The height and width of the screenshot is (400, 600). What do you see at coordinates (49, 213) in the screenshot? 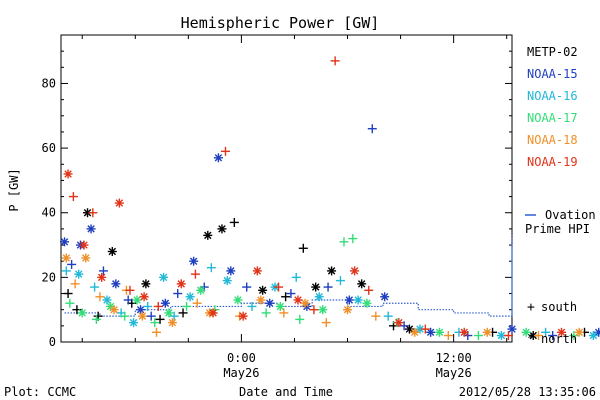
I see `y-tick-label: 40` at bounding box center [49, 213].